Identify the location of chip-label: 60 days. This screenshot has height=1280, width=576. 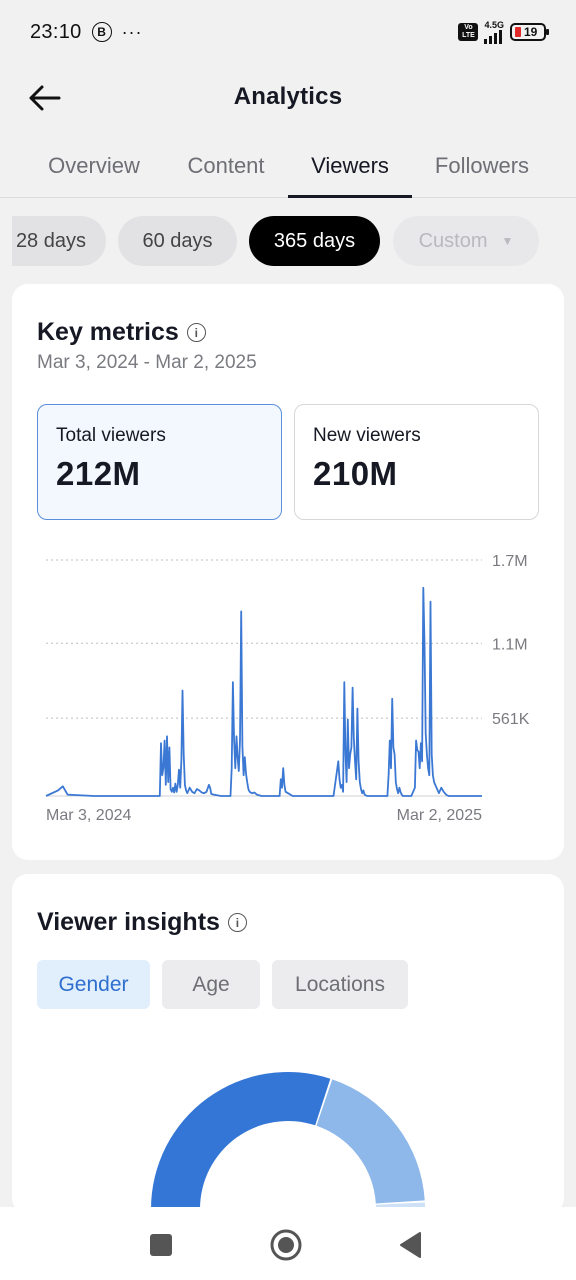
(177, 240).